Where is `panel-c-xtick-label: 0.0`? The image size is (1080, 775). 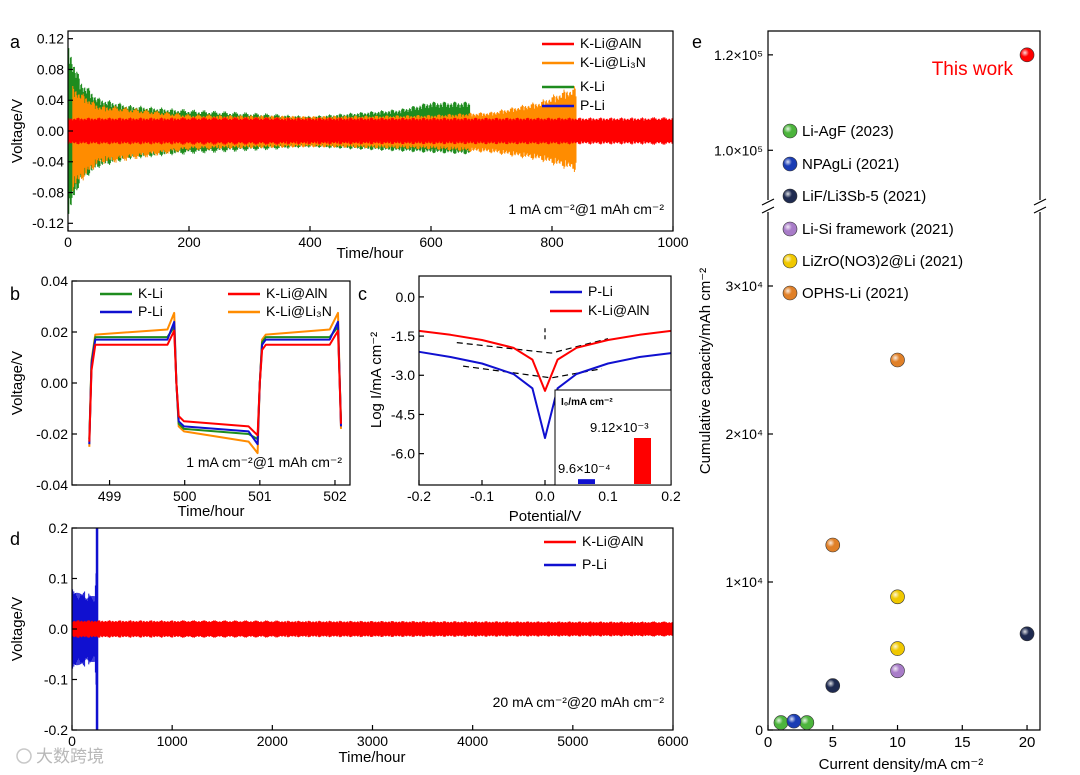
panel-c-xtick-label: 0.0 is located at coordinates (545, 496).